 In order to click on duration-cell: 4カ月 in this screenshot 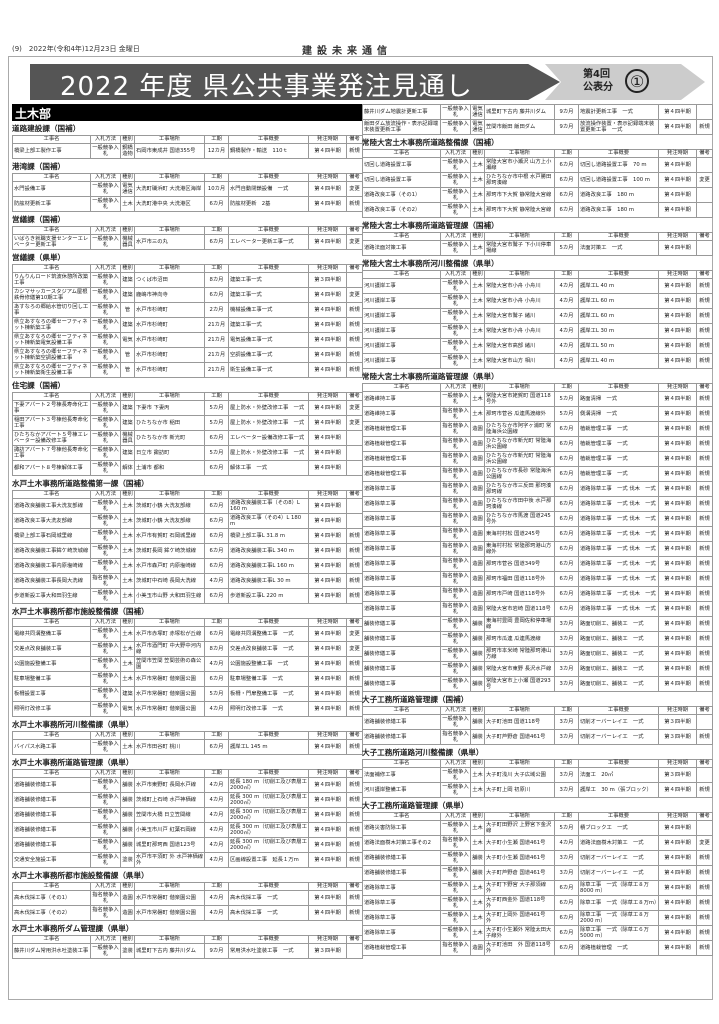, I will do `click(216, 913)`.